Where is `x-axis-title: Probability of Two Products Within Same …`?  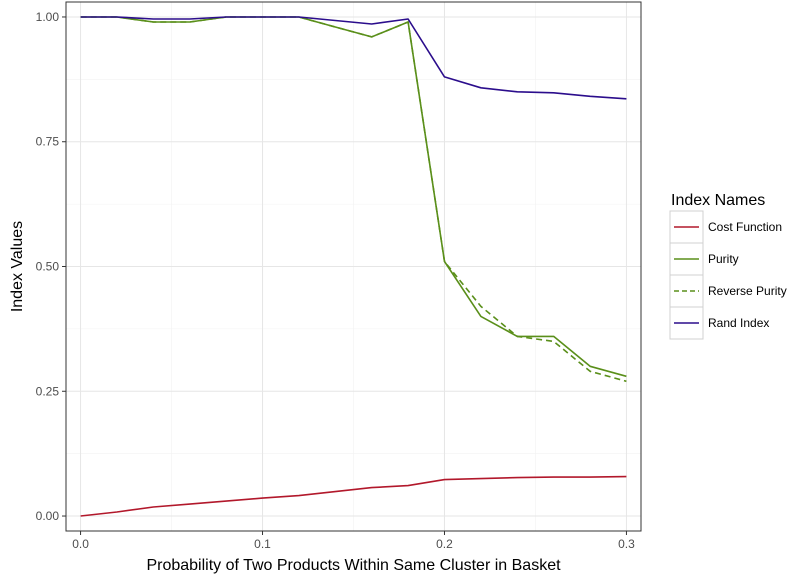 x-axis-title: Probability of Two Products Within Same … is located at coordinates (353, 565).